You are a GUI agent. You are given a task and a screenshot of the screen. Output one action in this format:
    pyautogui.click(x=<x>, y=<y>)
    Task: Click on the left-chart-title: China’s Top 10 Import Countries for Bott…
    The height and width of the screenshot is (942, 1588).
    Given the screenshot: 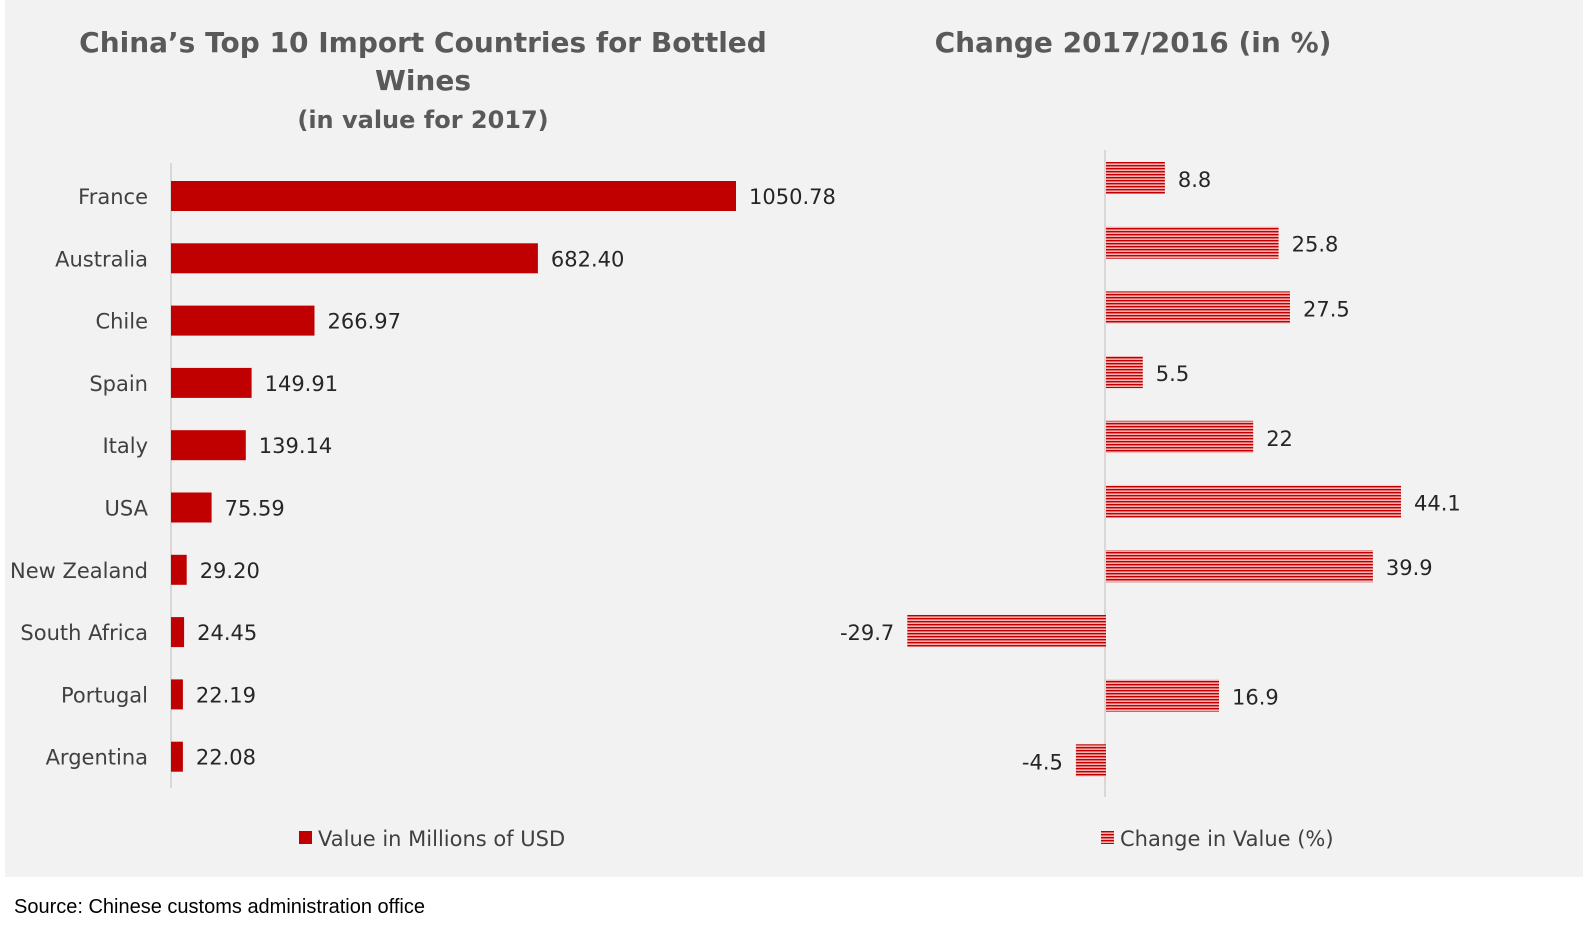 What is the action you would take?
    pyautogui.click(x=423, y=80)
    